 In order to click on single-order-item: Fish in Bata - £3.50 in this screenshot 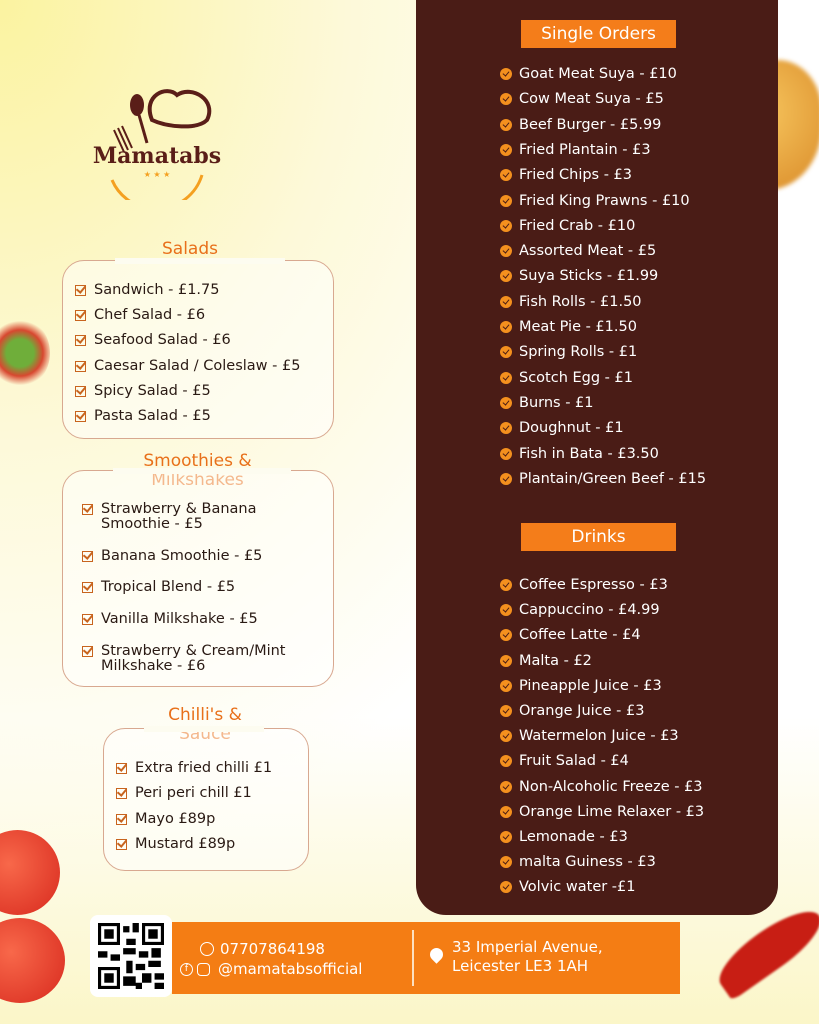, I will do `click(579, 454)`.